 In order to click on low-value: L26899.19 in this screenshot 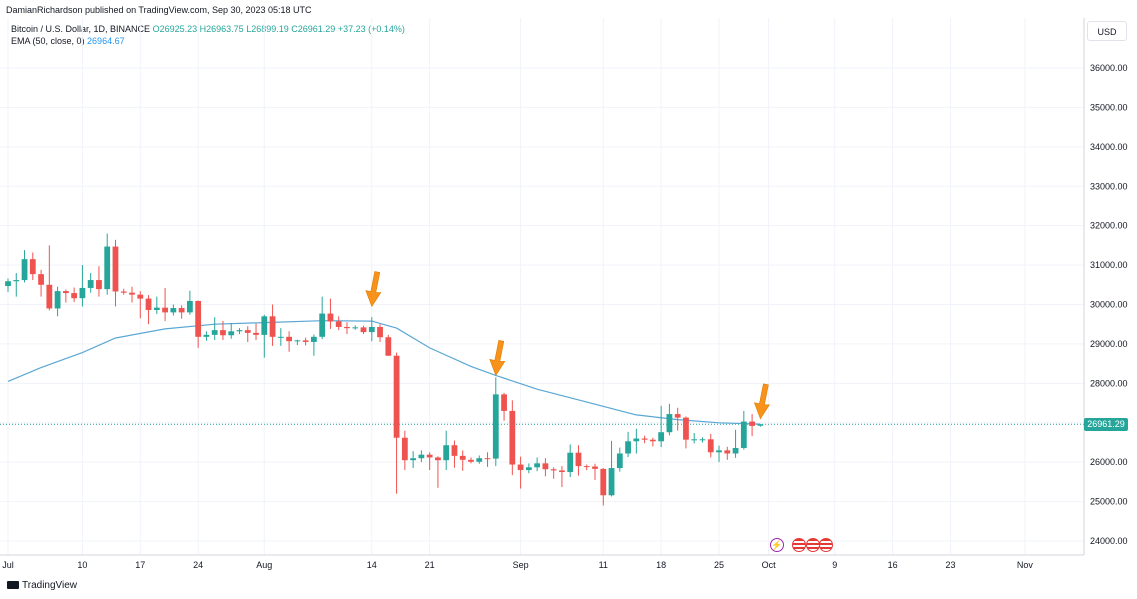, I will do `click(267, 29)`.